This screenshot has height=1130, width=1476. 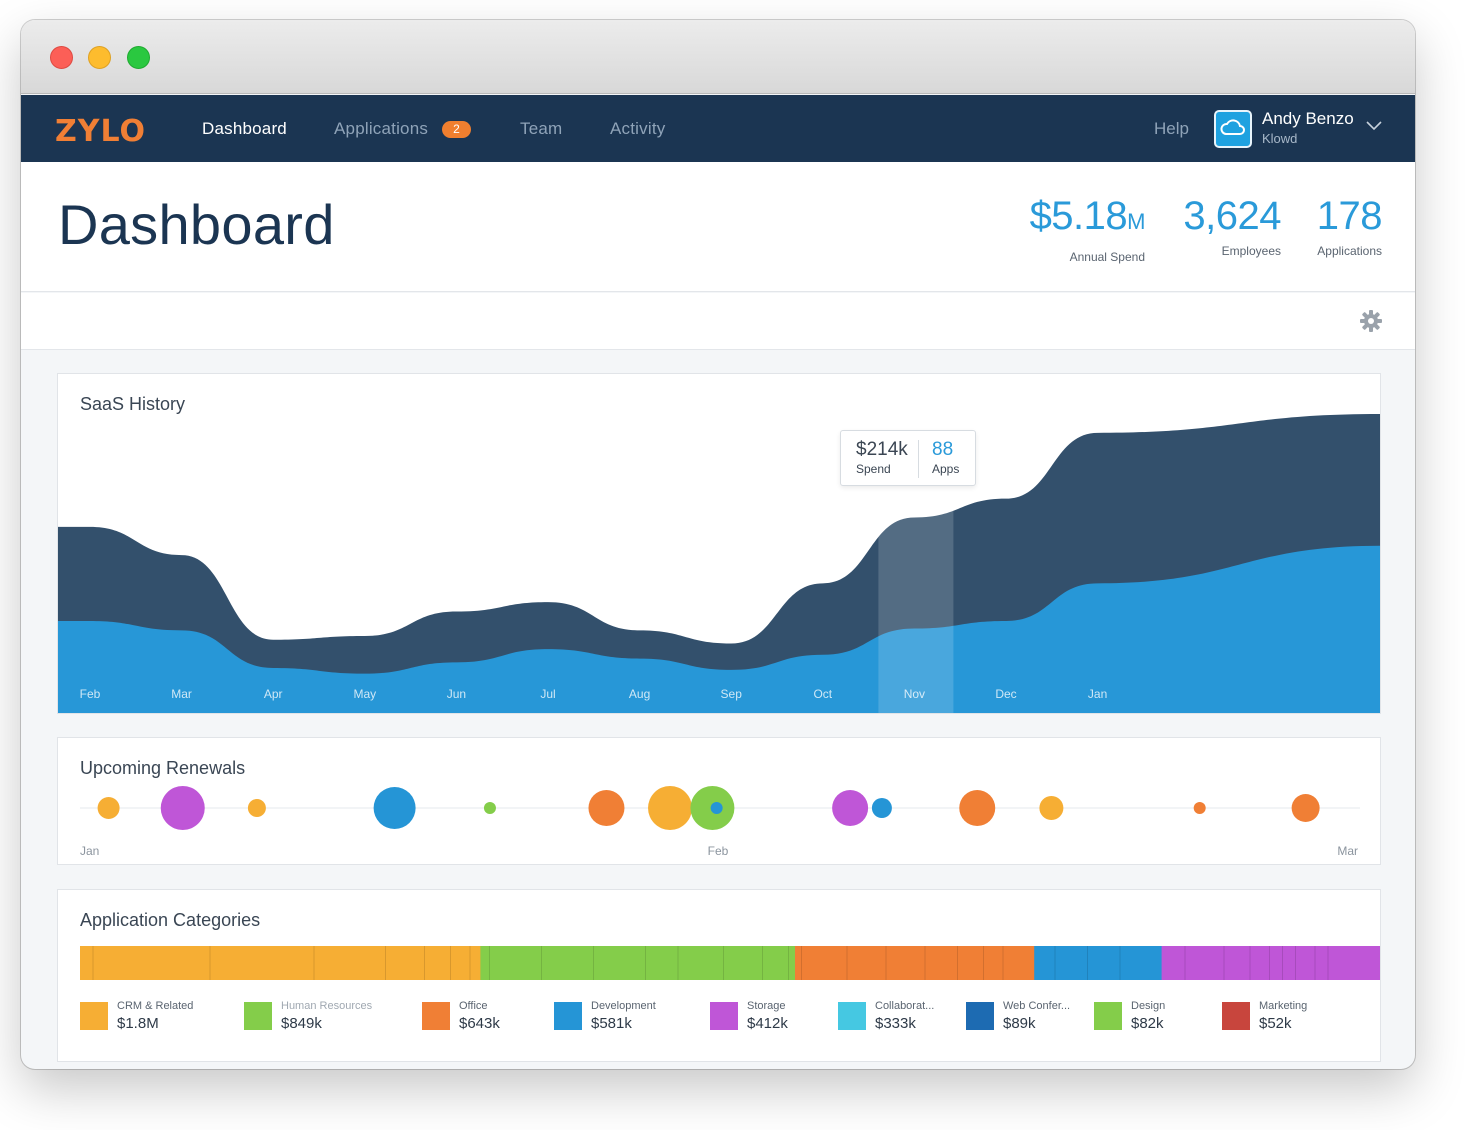 What do you see at coordinates (381, 128) in the screenshot?
I see `nav-applications: Applications` at bounding box center [381, 128].